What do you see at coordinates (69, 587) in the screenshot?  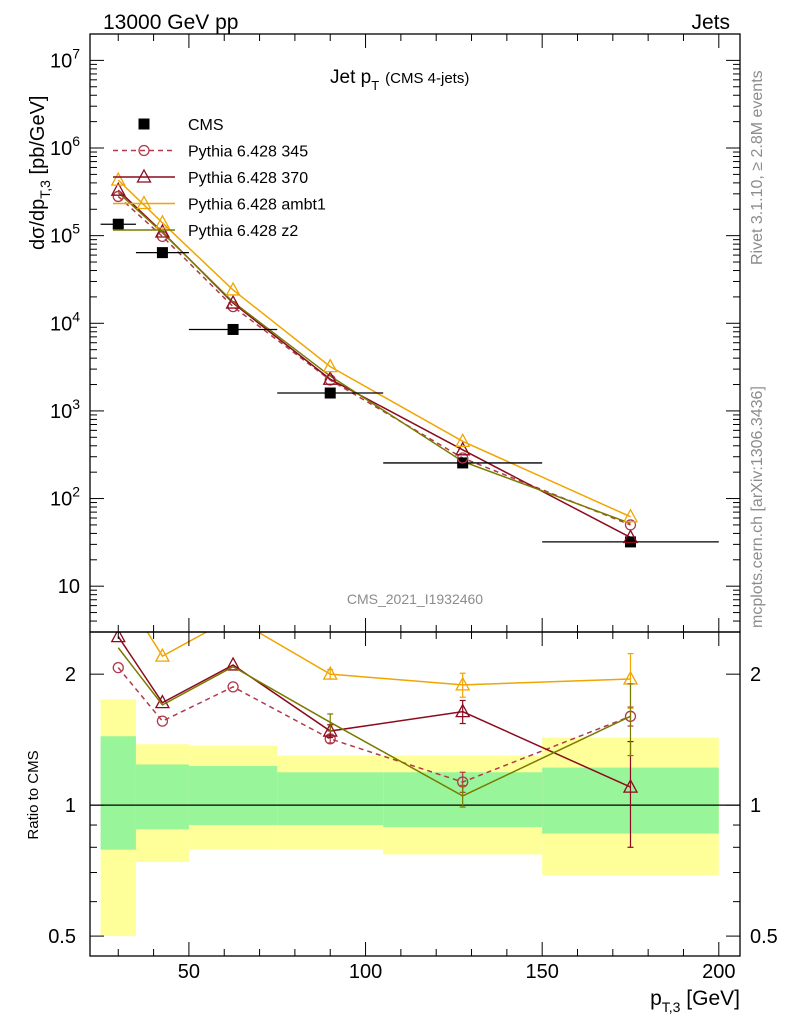 I see `main-y-tick-label: 10` at bounding box center [69, 587].